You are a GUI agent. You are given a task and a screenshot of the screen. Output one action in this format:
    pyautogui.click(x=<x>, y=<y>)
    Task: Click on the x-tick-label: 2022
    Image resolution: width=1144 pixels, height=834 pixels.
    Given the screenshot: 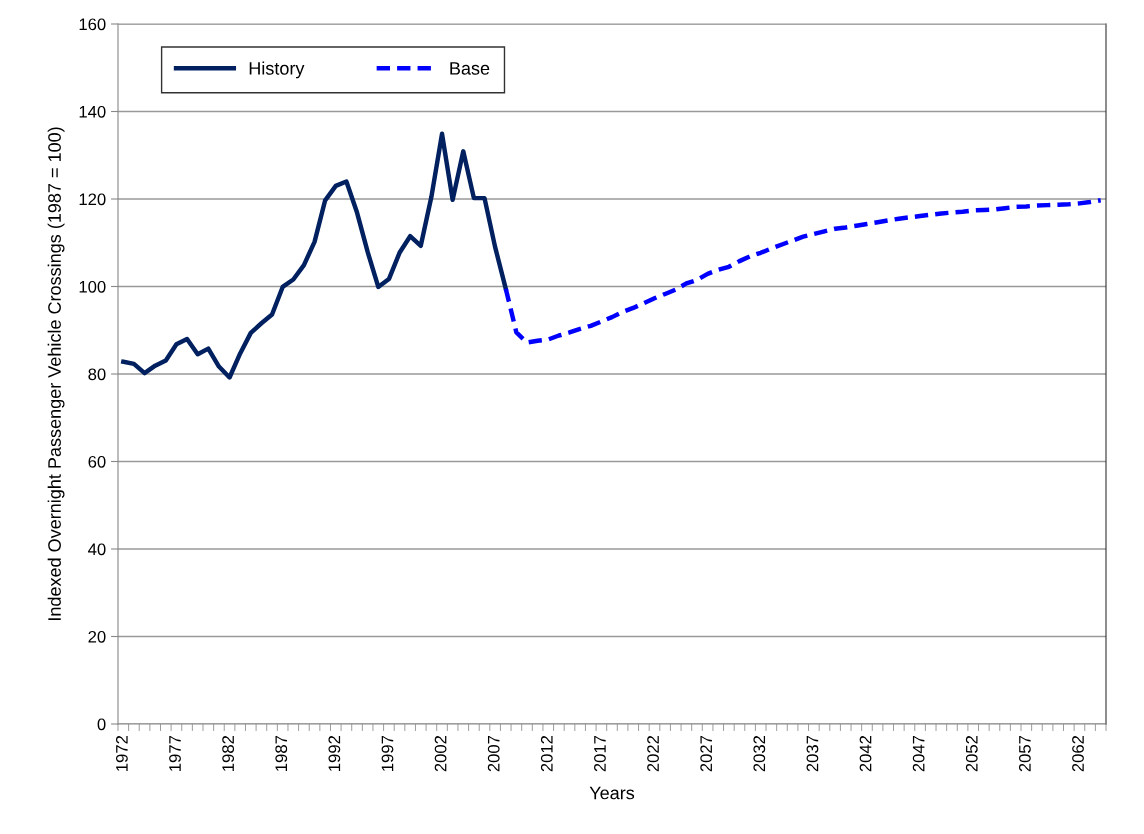 What is the action you would take?
    pyautogui.click(x=653, y=753)
    